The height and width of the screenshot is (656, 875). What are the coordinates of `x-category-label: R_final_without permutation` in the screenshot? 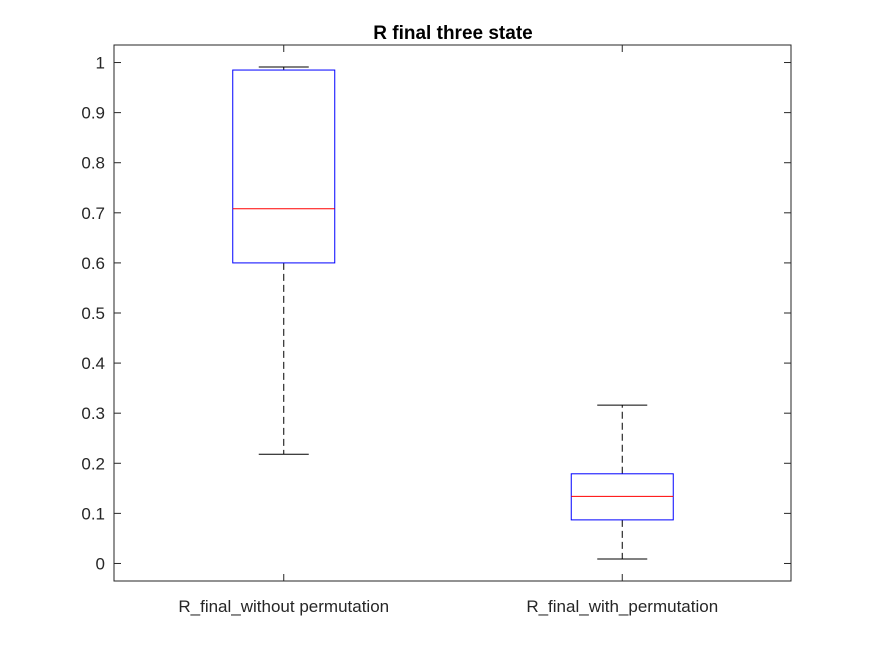 It's located at (283, 606).